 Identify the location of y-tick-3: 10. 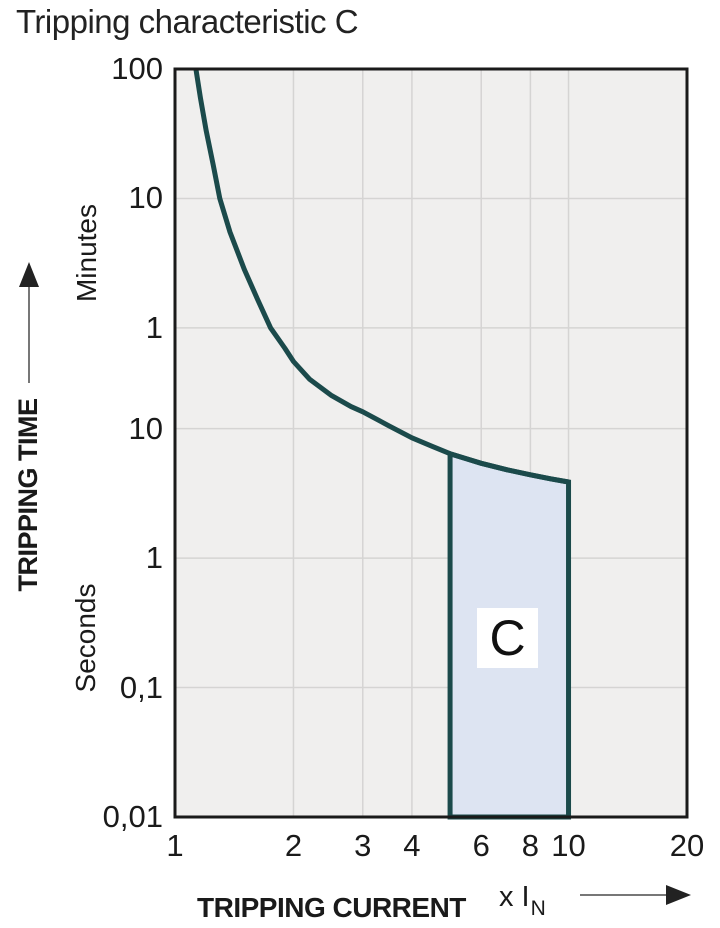
(145, 428).